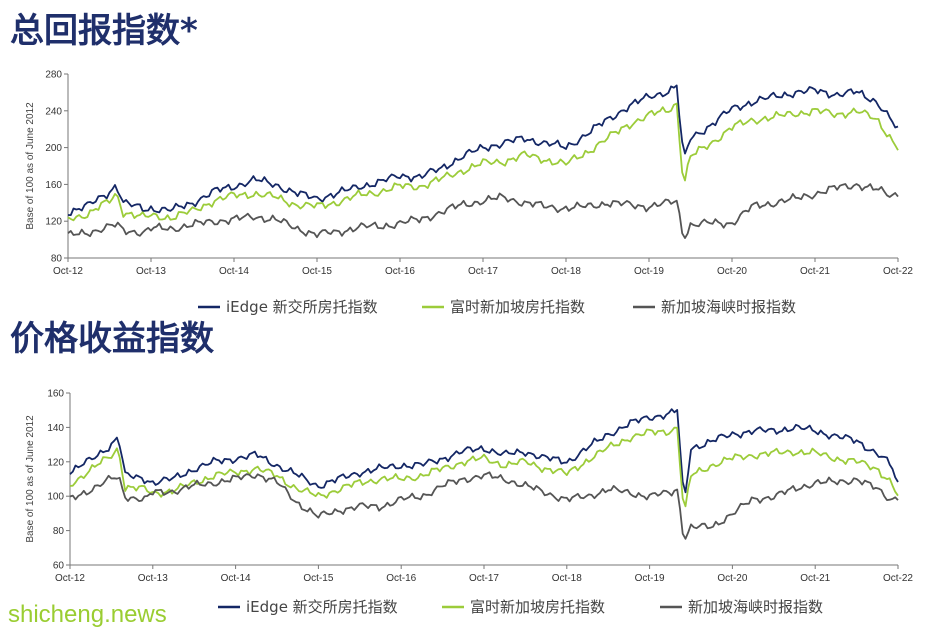  What do you see at coordinates (53, 148) in the screenshot?
I see `y-tick-label: 200` at bounding box center [53, 148].